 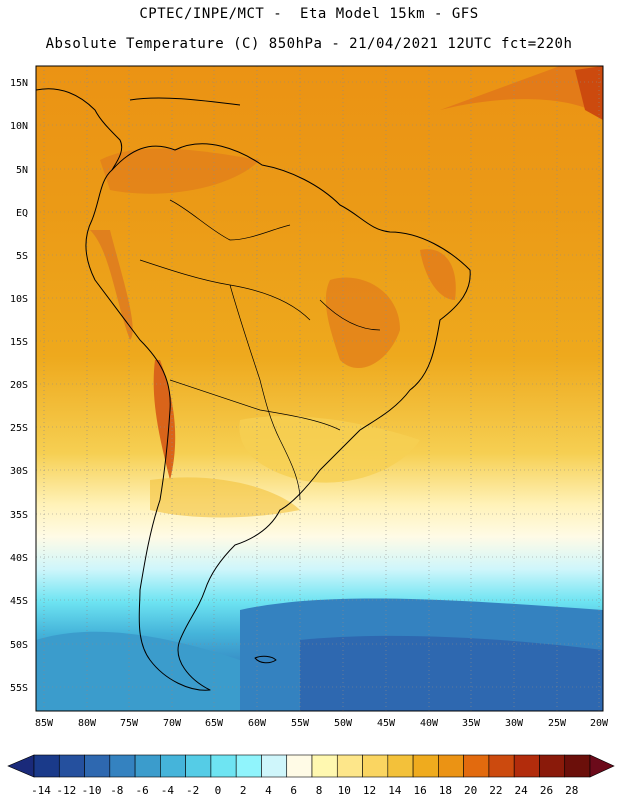 What do you see at coordinates (514, 723) in the screenshot?
I see `lon-label: 30W` at bounding box center [514, 723].